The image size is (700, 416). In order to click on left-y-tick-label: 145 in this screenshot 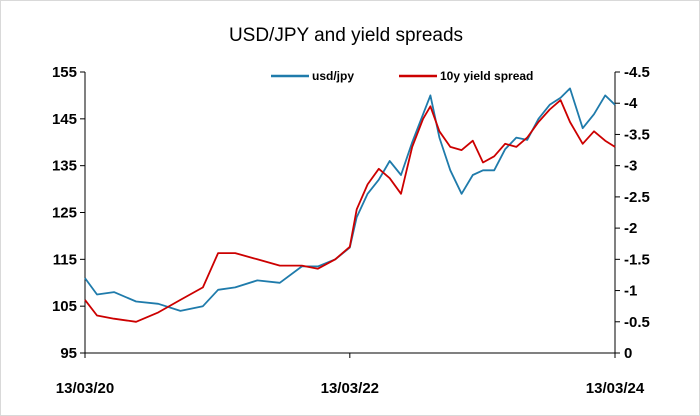, I will do `click(64, 119)`.